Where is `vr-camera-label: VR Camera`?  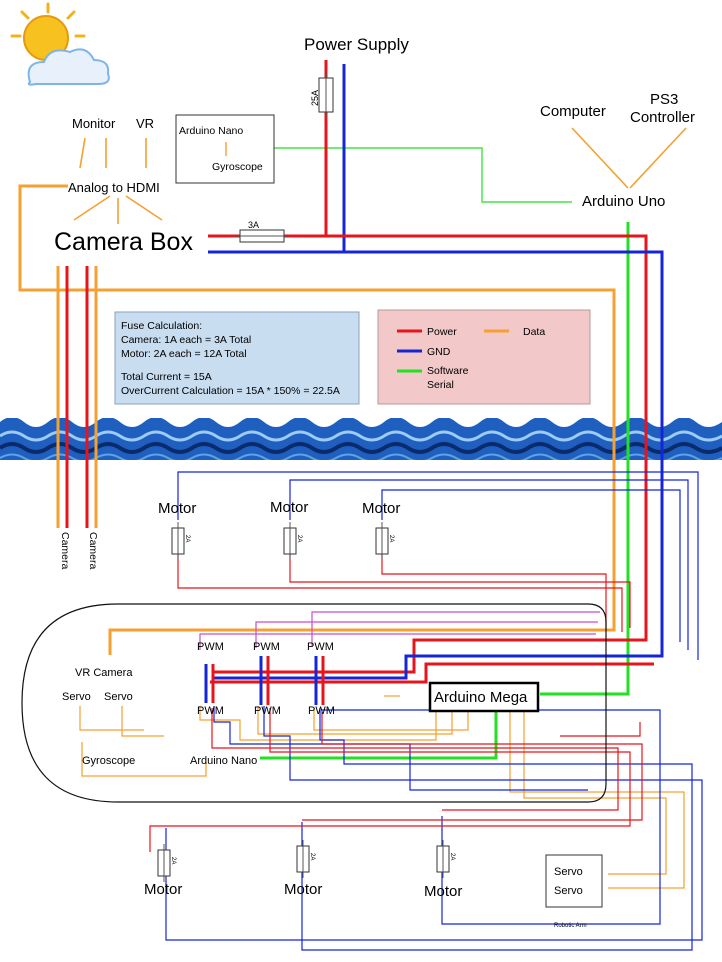 vr-camera-label: VR Camera is located at coordinates (104, 673).